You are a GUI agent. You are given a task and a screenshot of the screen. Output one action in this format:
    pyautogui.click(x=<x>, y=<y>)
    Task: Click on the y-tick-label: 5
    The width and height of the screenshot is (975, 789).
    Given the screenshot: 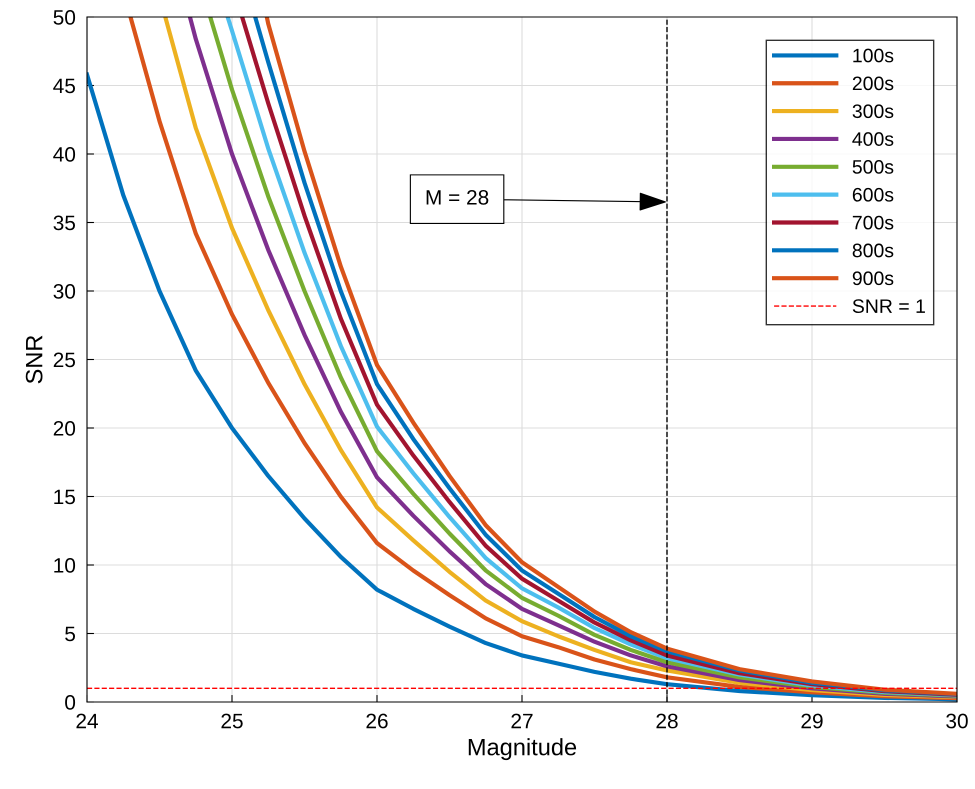 What is the action you would take?
    pyautogui.click(x=70, y=634)
    